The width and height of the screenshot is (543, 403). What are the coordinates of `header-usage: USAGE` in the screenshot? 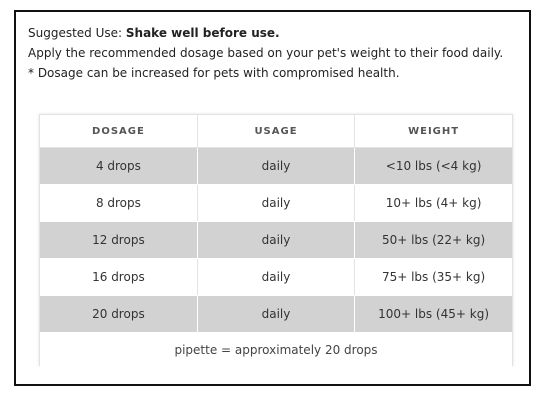 It's located at (276, 131).